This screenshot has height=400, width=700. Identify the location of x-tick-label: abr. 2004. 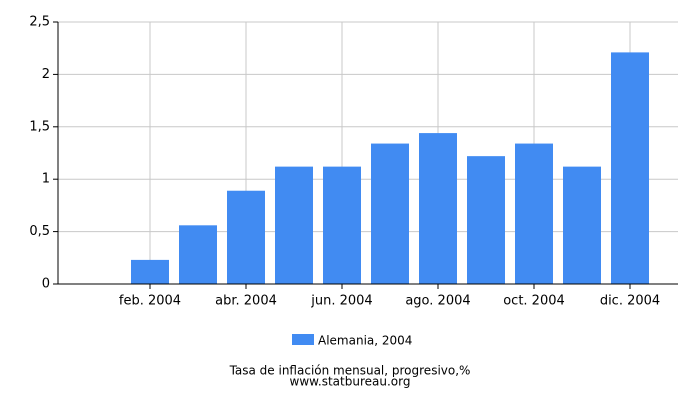
(246, 301).